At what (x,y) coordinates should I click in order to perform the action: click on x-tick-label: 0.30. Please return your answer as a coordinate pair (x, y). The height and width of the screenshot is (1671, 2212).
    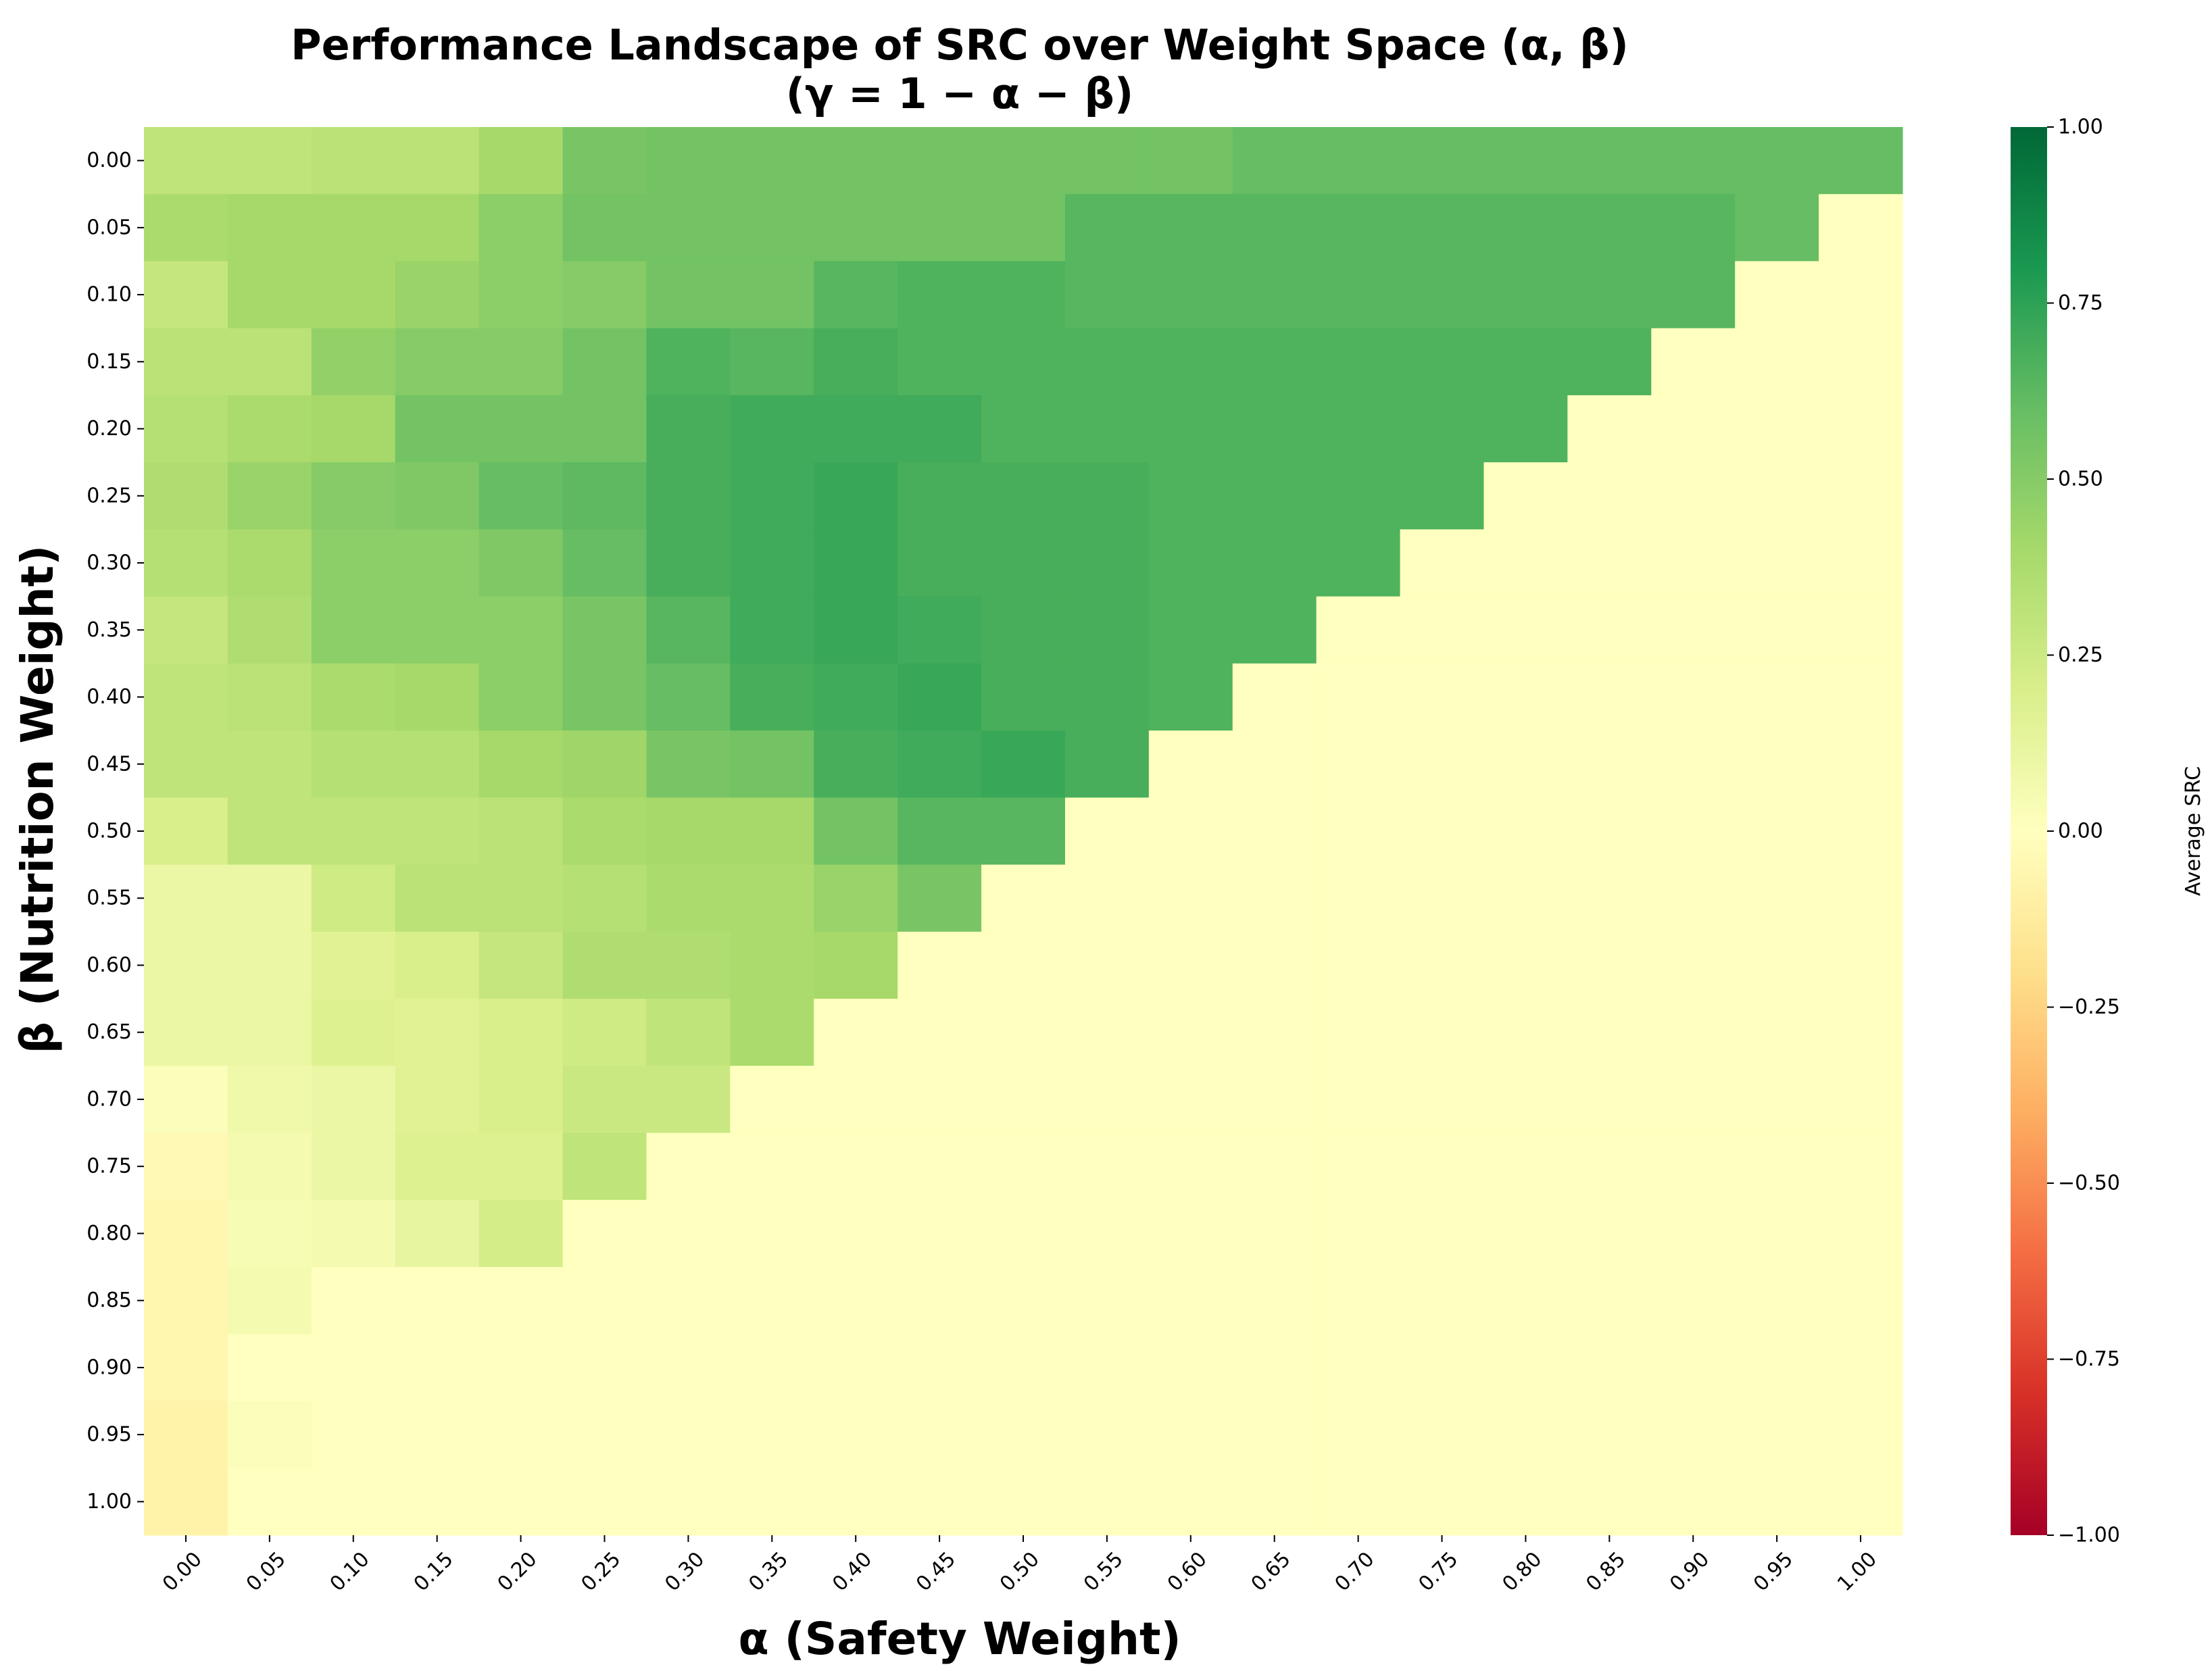
    Looking at the image, I should click on (684, 1571).